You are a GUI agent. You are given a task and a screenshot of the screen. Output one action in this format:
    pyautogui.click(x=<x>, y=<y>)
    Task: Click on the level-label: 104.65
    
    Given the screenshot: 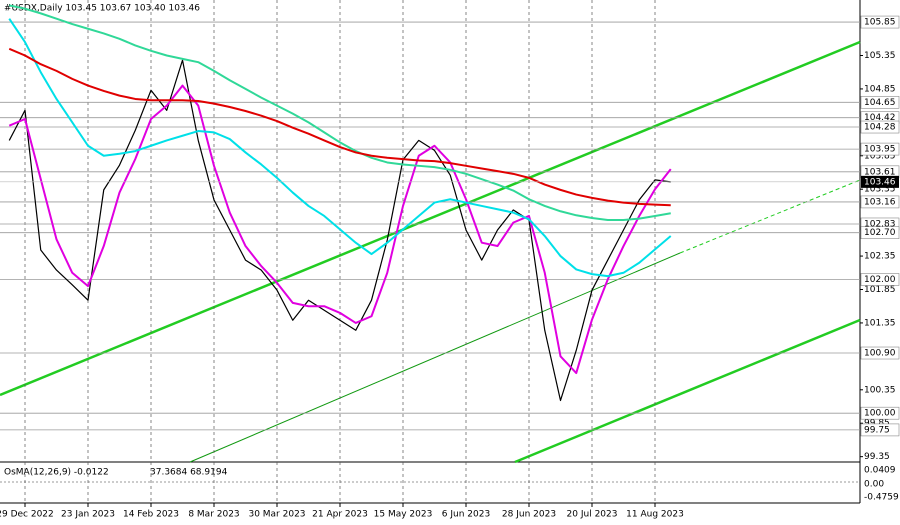 What is the action you would take?
    pyautogui.click(x=880, y=103)
    